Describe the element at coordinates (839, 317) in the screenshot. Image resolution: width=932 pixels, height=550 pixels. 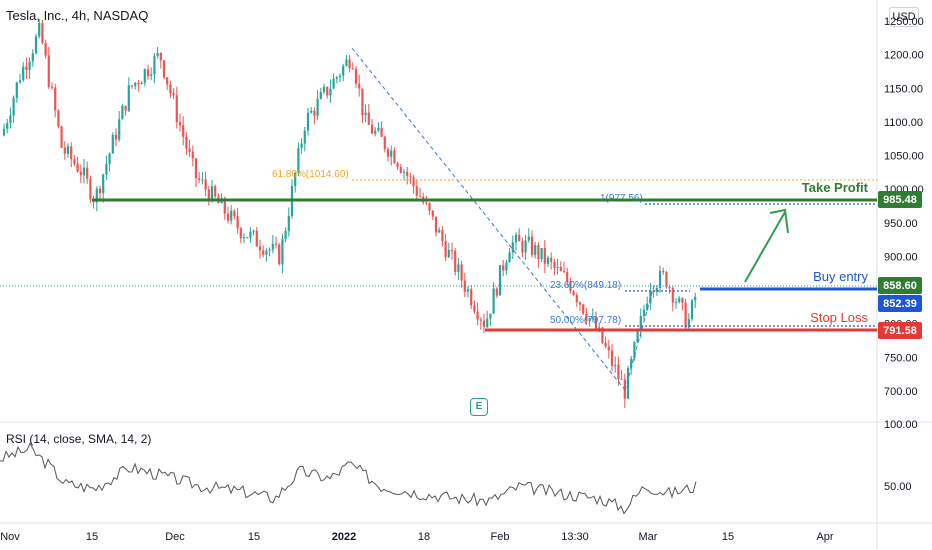
I see `stop-loss-label: Stop Loss` at that location.